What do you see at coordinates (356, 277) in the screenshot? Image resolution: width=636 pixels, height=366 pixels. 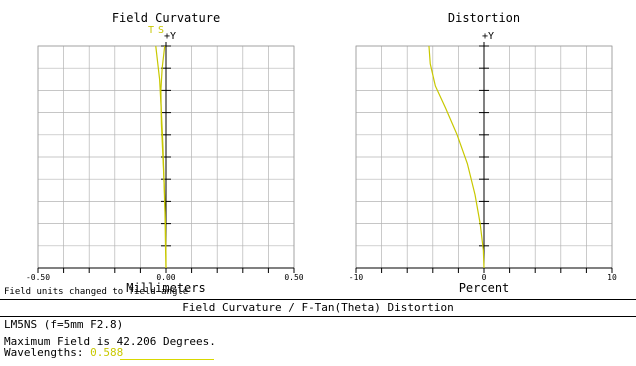 I see `x-tick-label: -10` at bounding box center [356, 277].